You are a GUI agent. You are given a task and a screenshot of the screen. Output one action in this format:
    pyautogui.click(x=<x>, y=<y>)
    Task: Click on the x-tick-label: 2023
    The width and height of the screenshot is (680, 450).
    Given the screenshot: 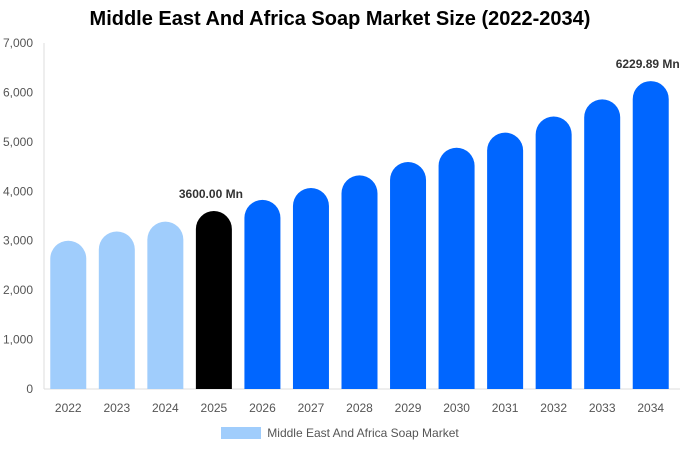 What is the action you would take?
    pyautogui.click(x=116, y=408)
    